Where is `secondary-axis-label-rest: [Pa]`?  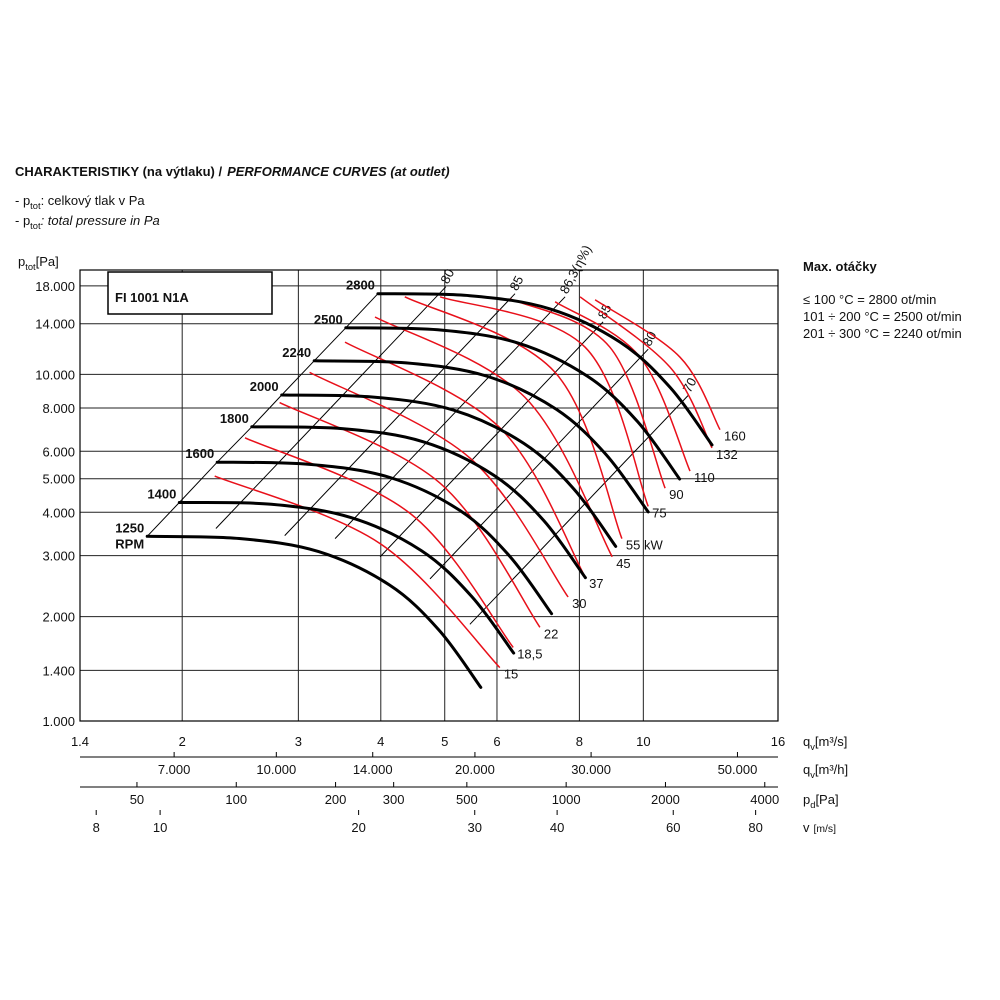
secondary-axis-label-rest: [Pa] is located at coordinates (826, 799).